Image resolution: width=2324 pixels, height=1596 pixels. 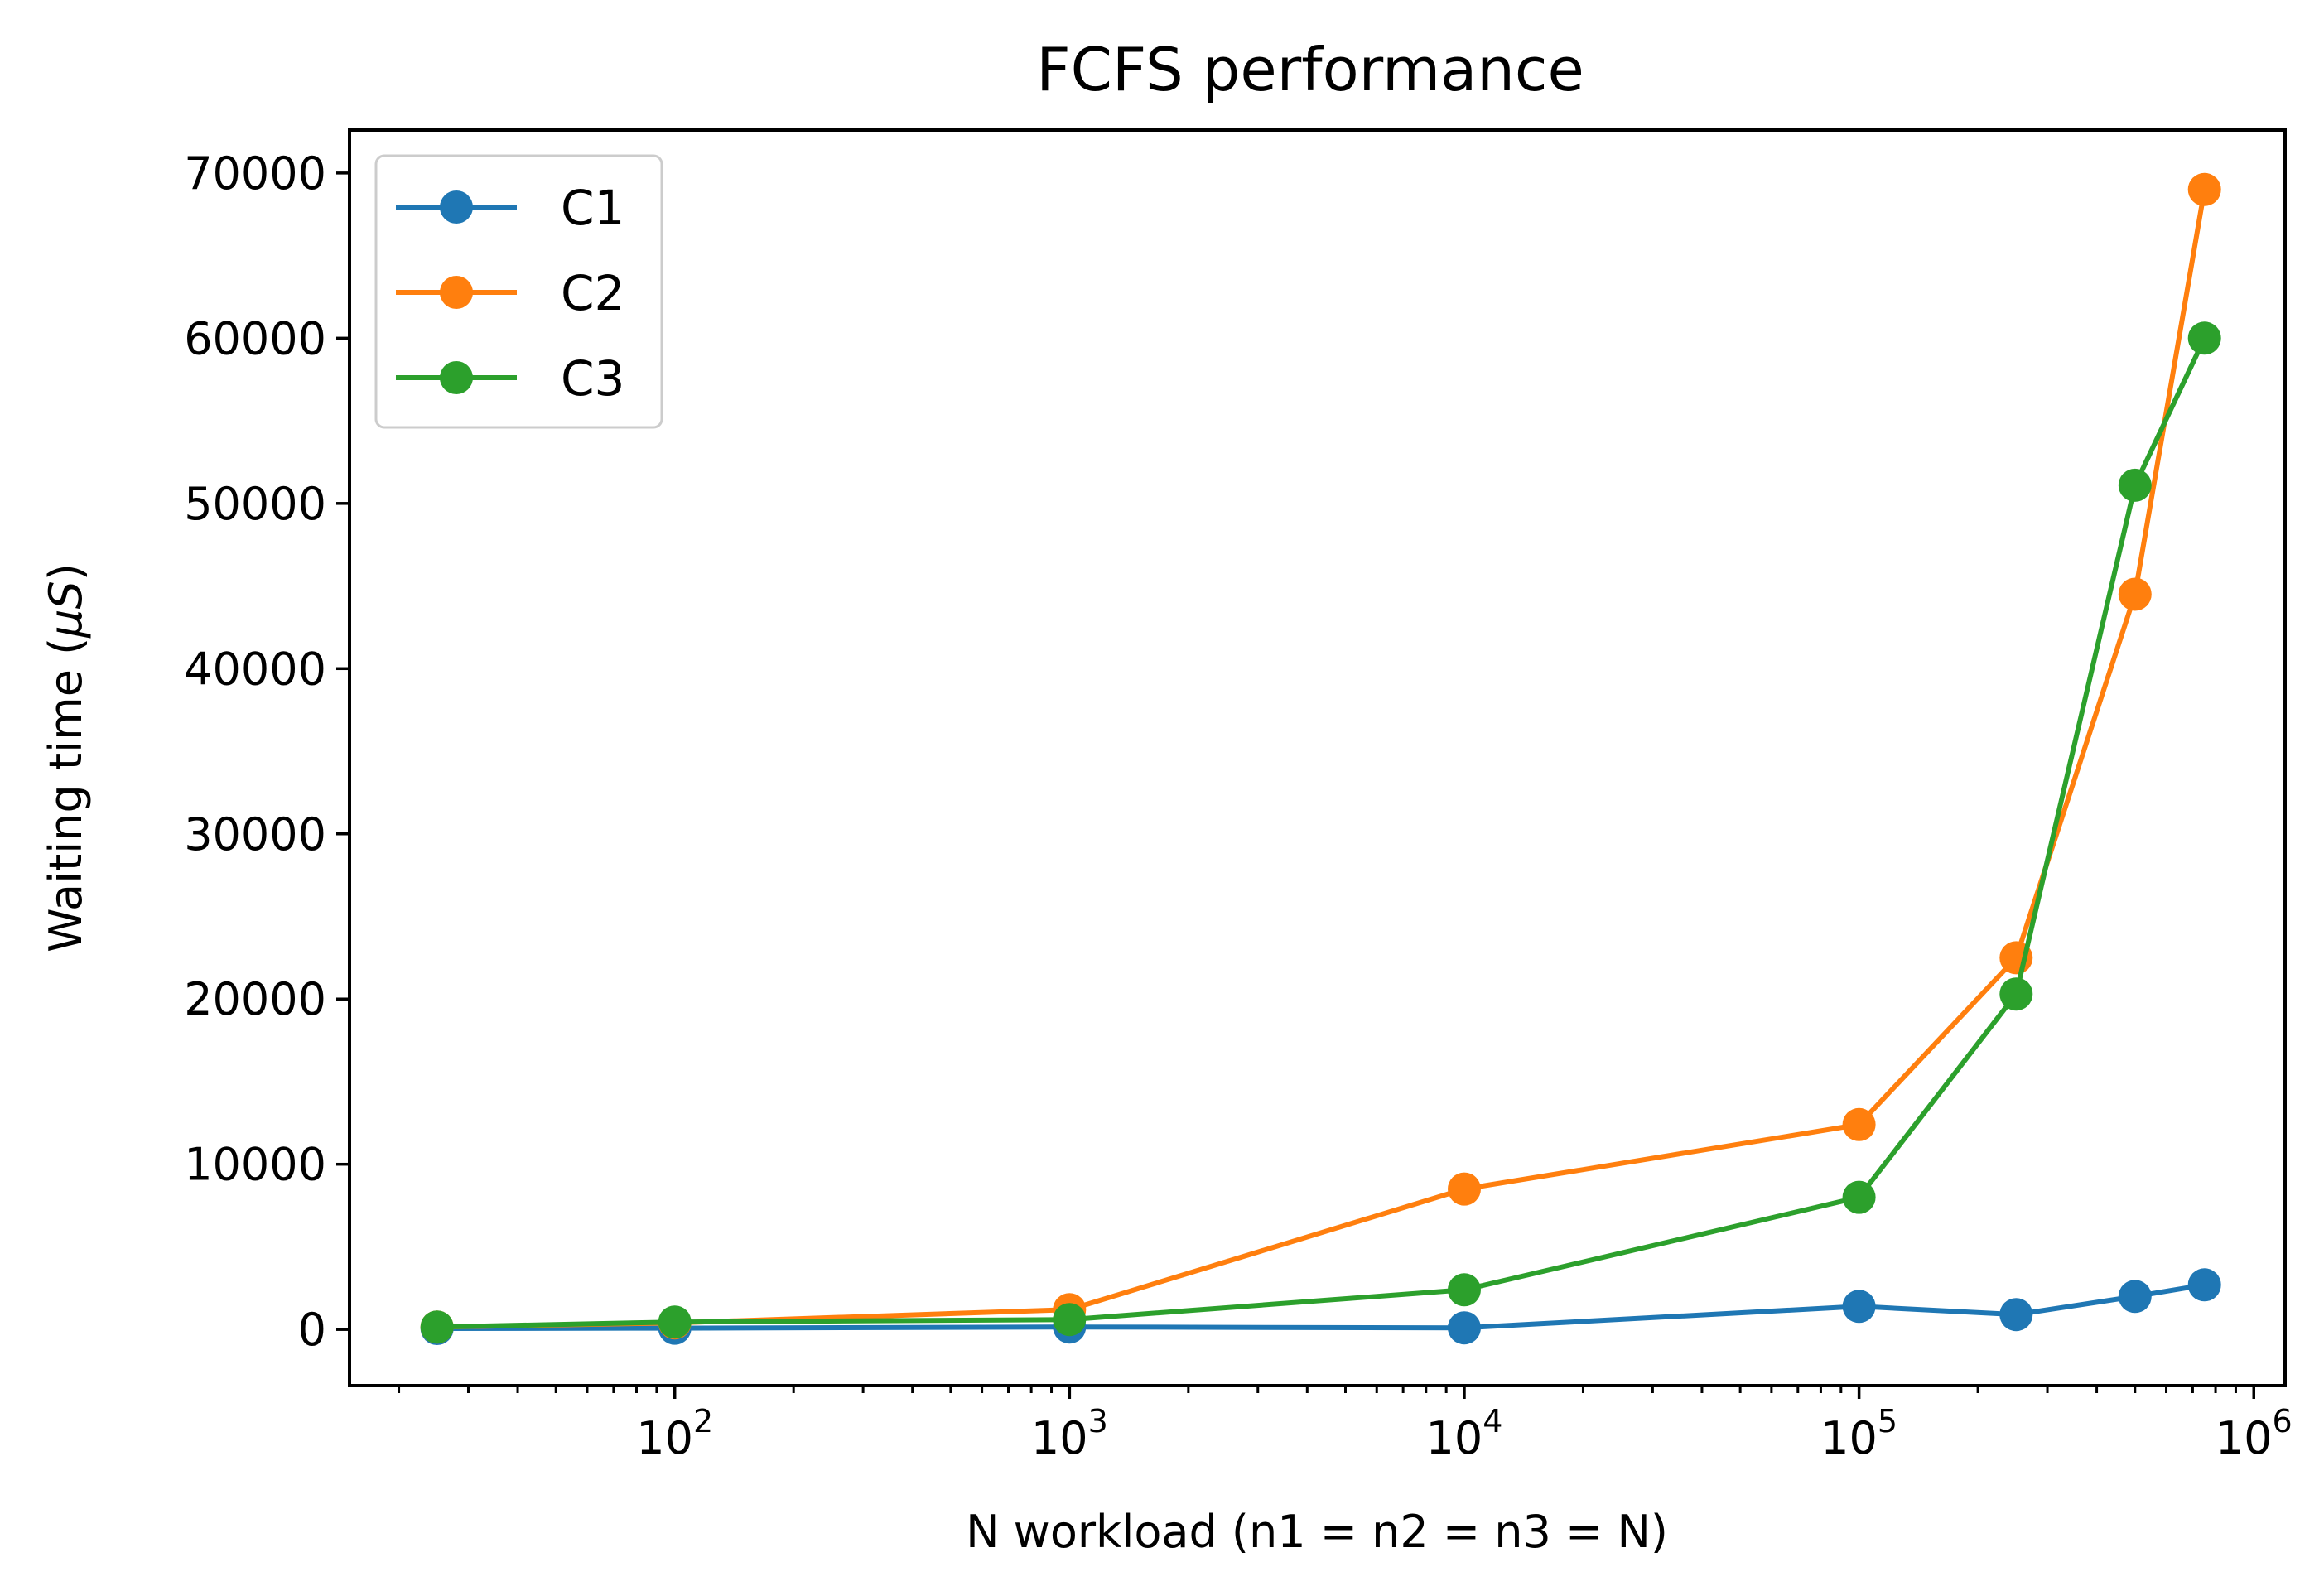 What do you see at coordinates (2254, 1433) in the screenshot?
I see `x-tick-label: 10⁶` at bounding box center [2254, 1433].